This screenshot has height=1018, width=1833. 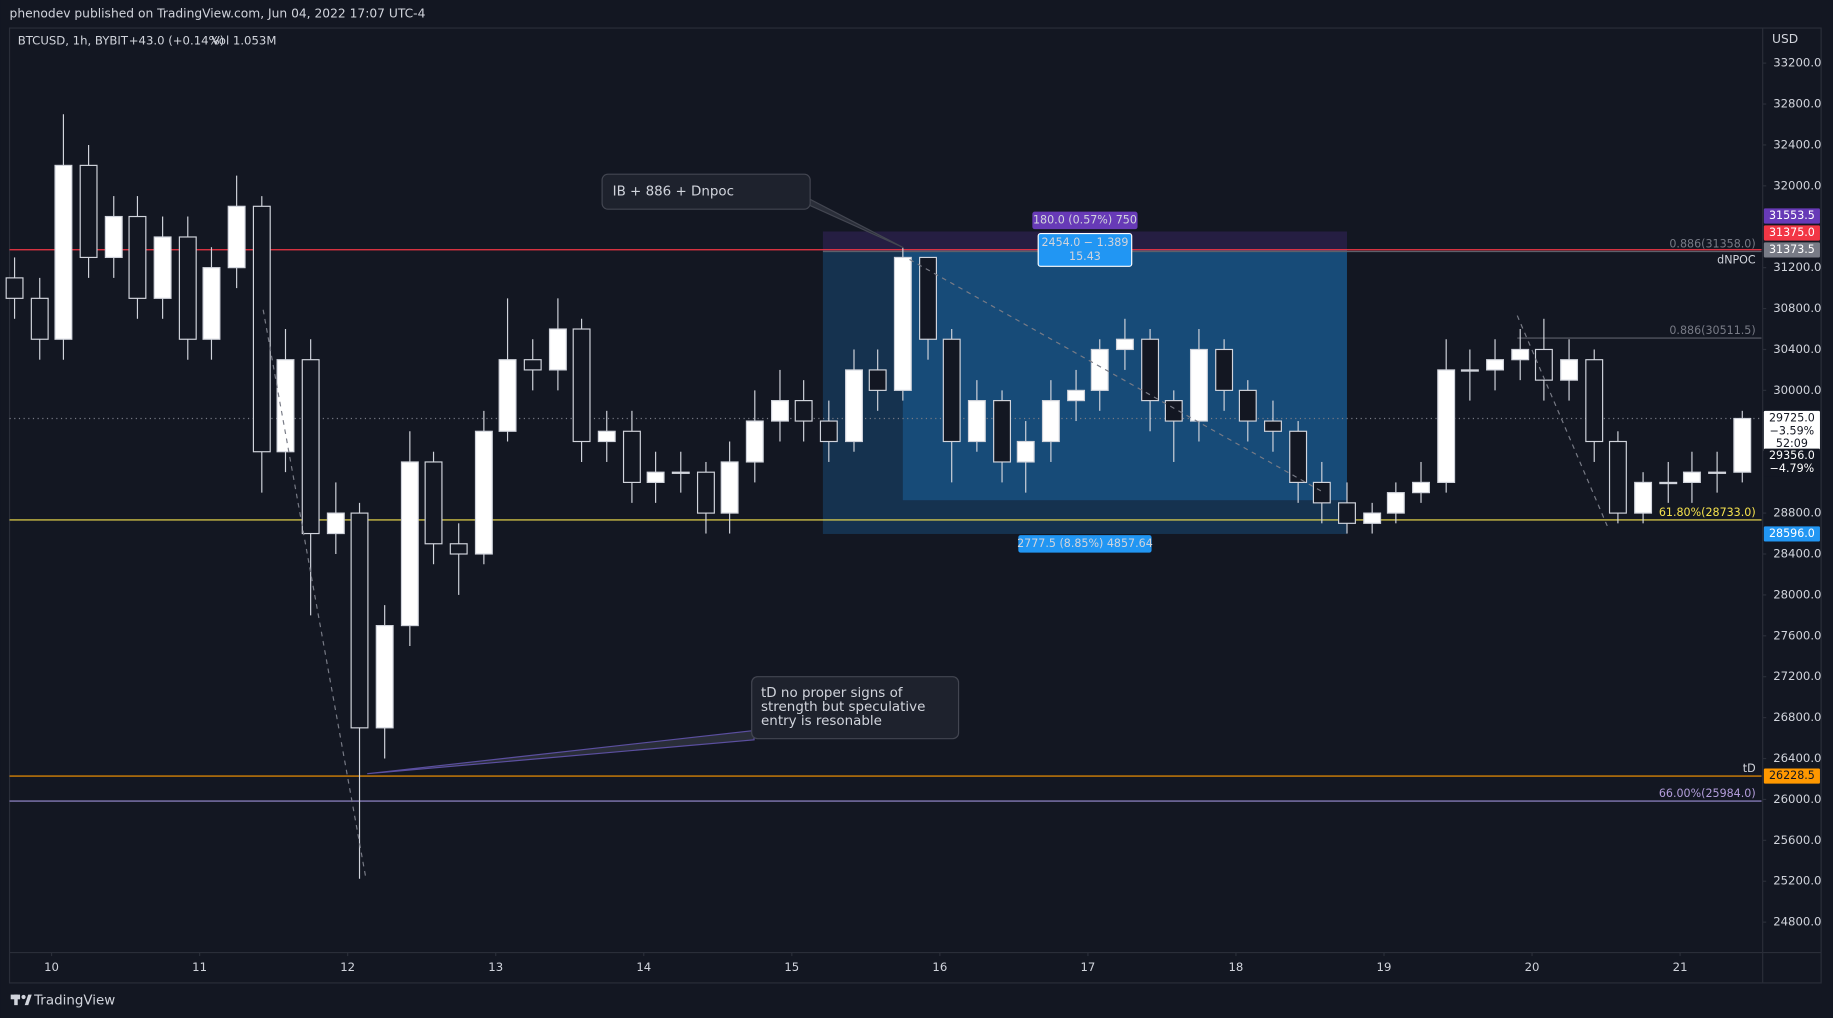 I want to click on y-tick-label: 27200.0, so click(x=1797, y=676).